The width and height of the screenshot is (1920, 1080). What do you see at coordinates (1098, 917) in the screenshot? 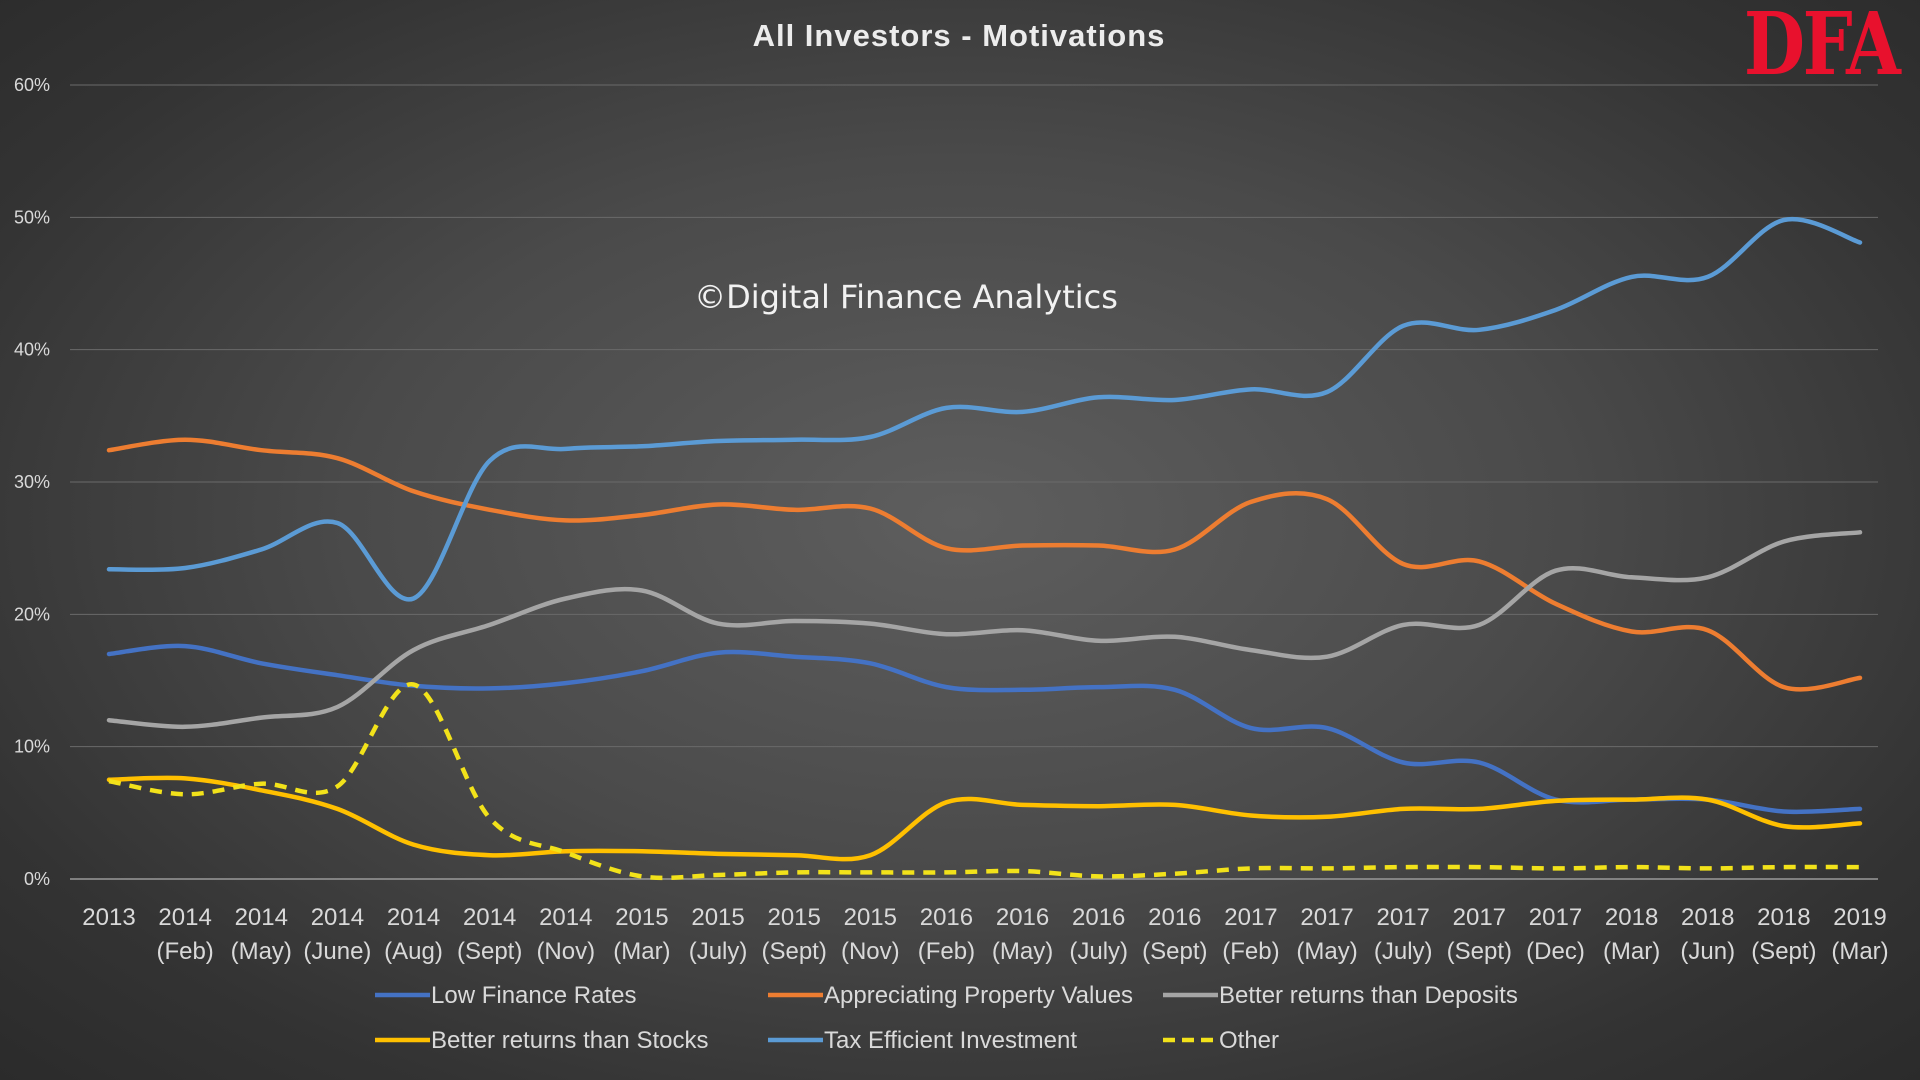
I see `x-tick-label: 2016` at bounding box center [1098, 917].